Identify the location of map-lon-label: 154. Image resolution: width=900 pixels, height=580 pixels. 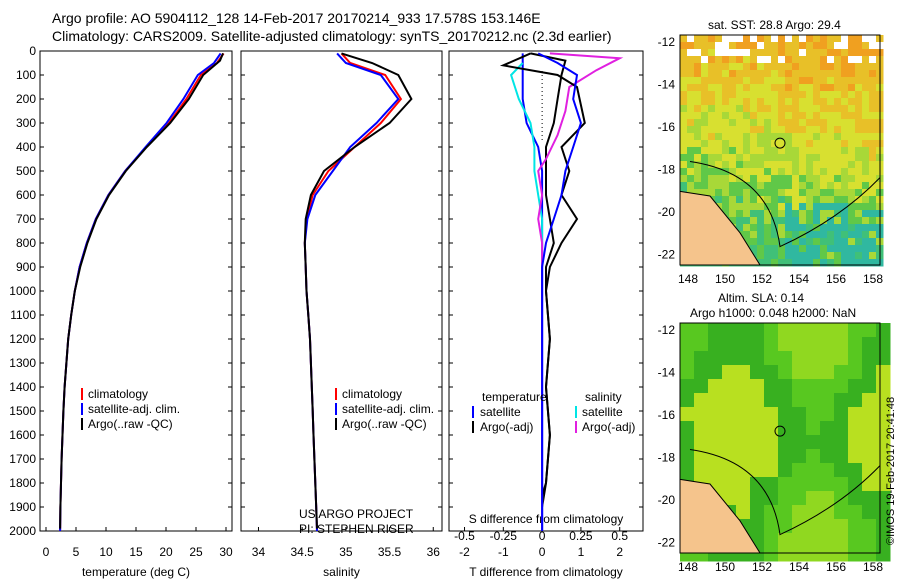
(799, 279).